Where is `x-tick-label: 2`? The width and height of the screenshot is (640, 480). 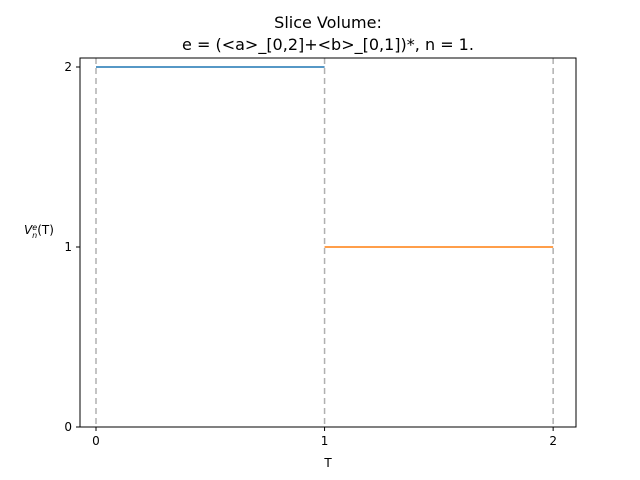
x-tick-label: 2 is located at coordinates (553, 441).